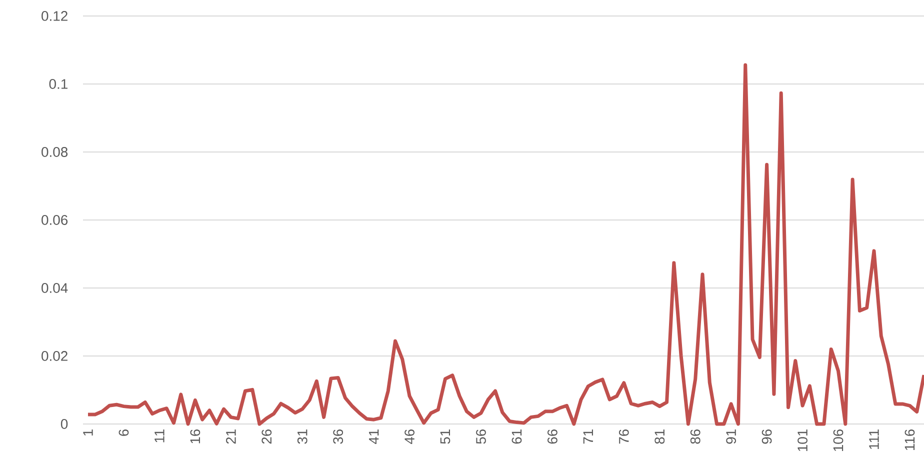 The width and height of the screenshot is (924, 475). Describe the element at coordinates (659, 437) in the screenshot. I see `x-tick-label: 81` at that location.